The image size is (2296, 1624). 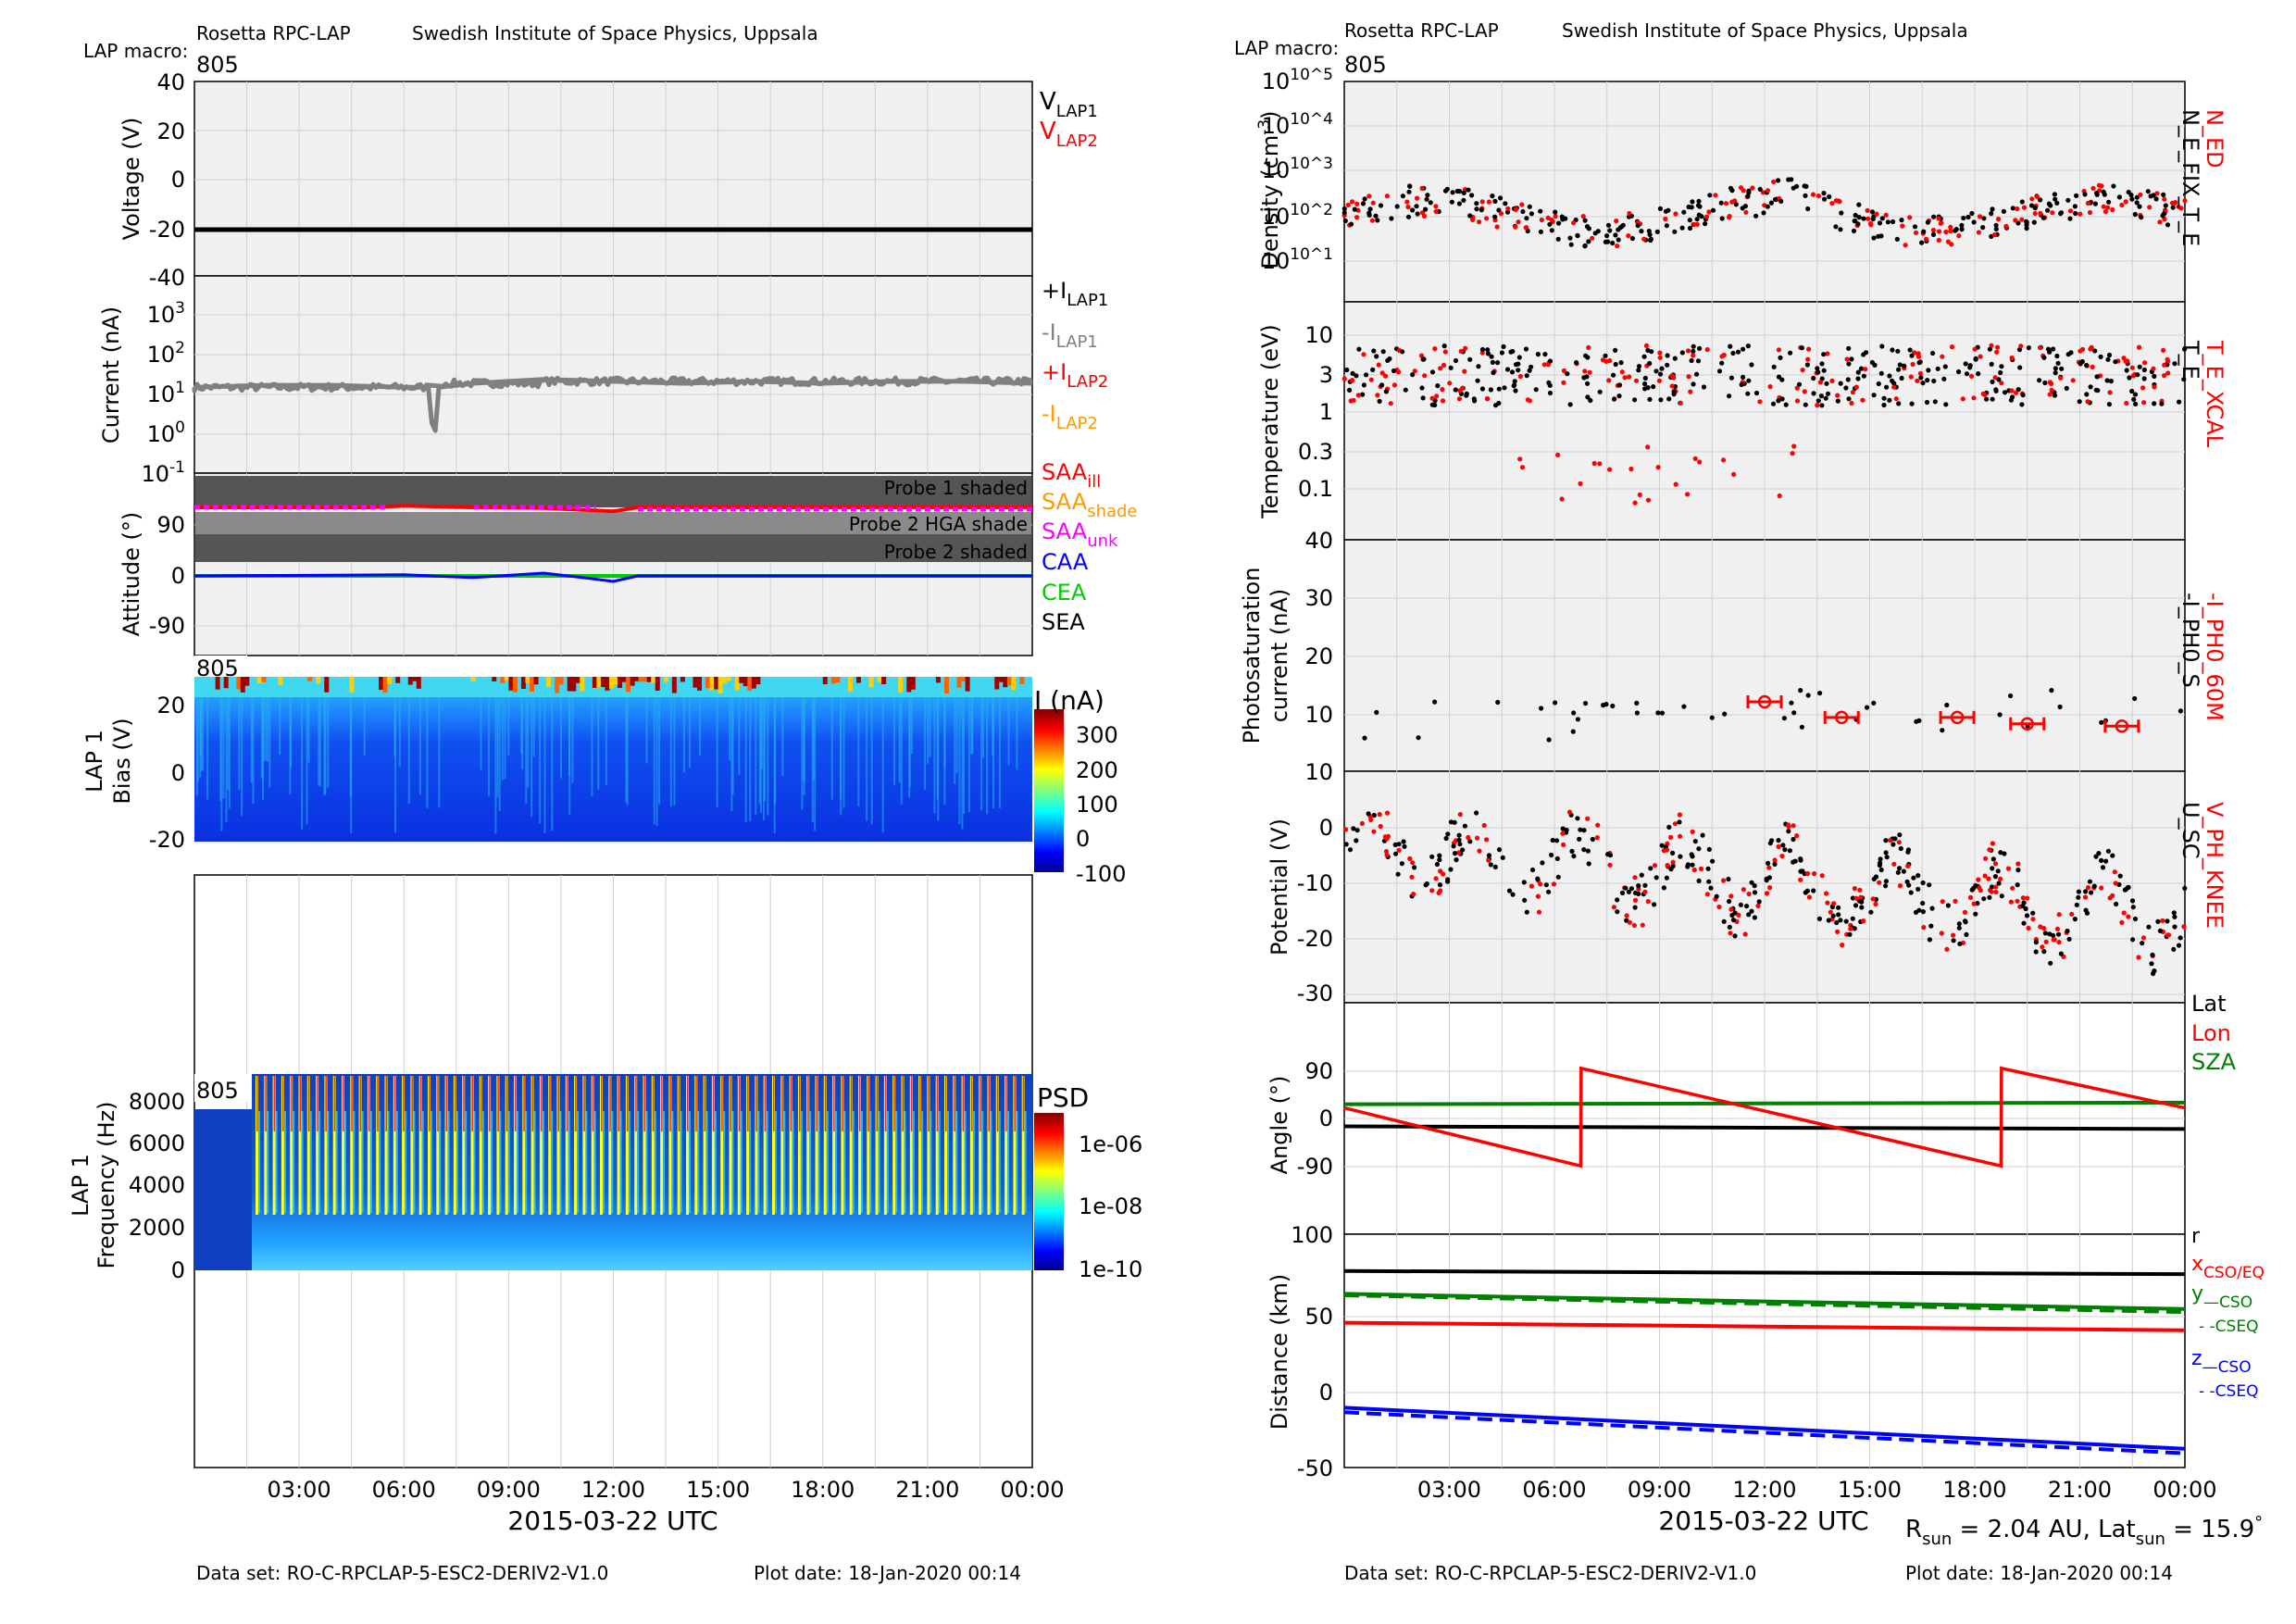 I want to click on psd-heatmap-stripes, so click(x=641, y=1145).